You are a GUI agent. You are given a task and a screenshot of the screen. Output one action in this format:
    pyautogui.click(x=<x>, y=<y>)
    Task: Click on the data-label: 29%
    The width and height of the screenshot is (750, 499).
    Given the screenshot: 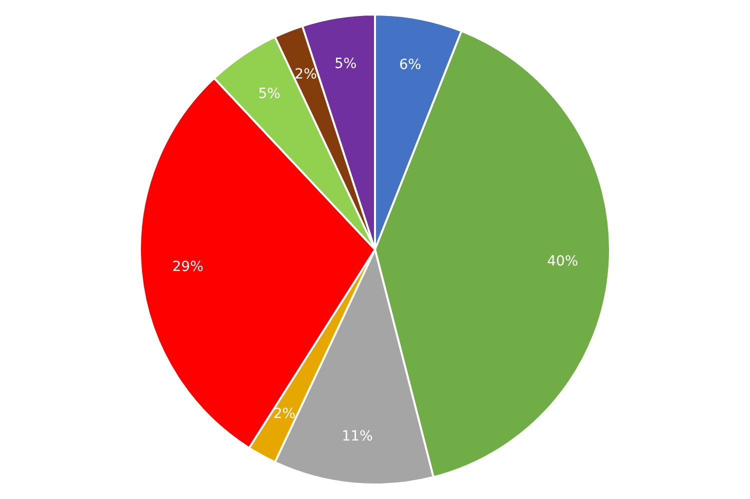 What is the action you would take?
    pyautogui.click(x=188, y=267)
    